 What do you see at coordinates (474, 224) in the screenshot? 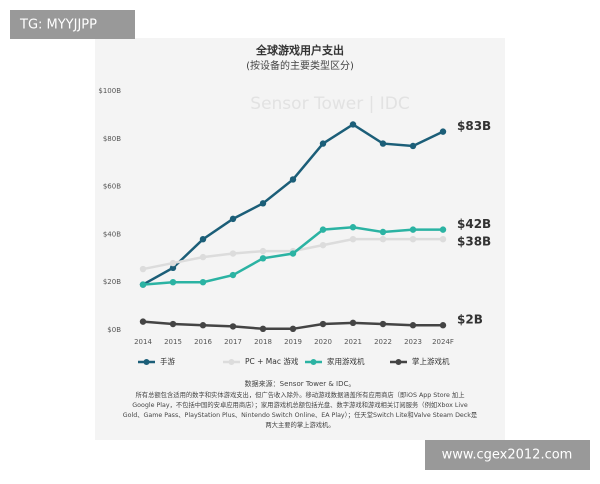
I see `data-label: $42B` at bounding box center [474, 224].